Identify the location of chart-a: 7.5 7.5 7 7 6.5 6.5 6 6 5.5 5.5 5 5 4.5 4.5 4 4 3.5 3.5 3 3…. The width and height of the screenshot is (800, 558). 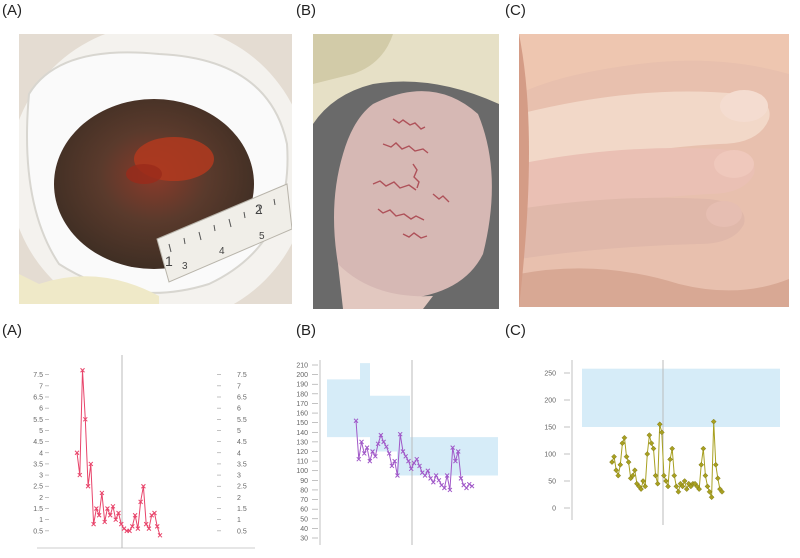
(144, 452).